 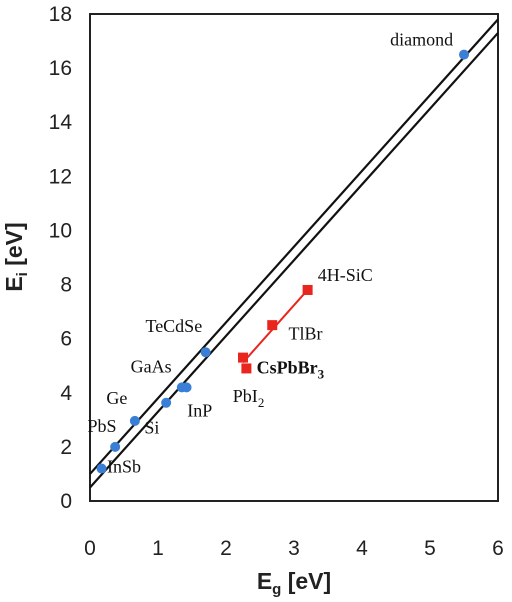 I want to click on label-inp: InP, so click(x=199, y=411).